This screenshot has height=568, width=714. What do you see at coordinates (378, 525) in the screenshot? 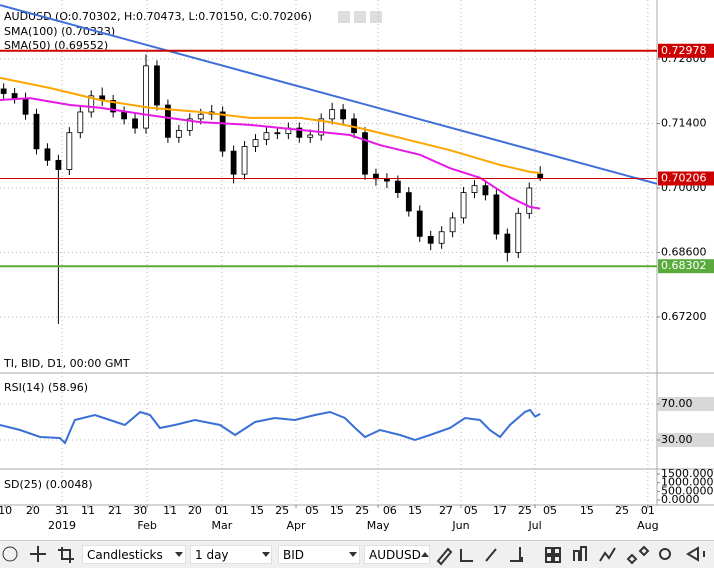
I see `x-month-label: May` at bounding box center [378, 525].